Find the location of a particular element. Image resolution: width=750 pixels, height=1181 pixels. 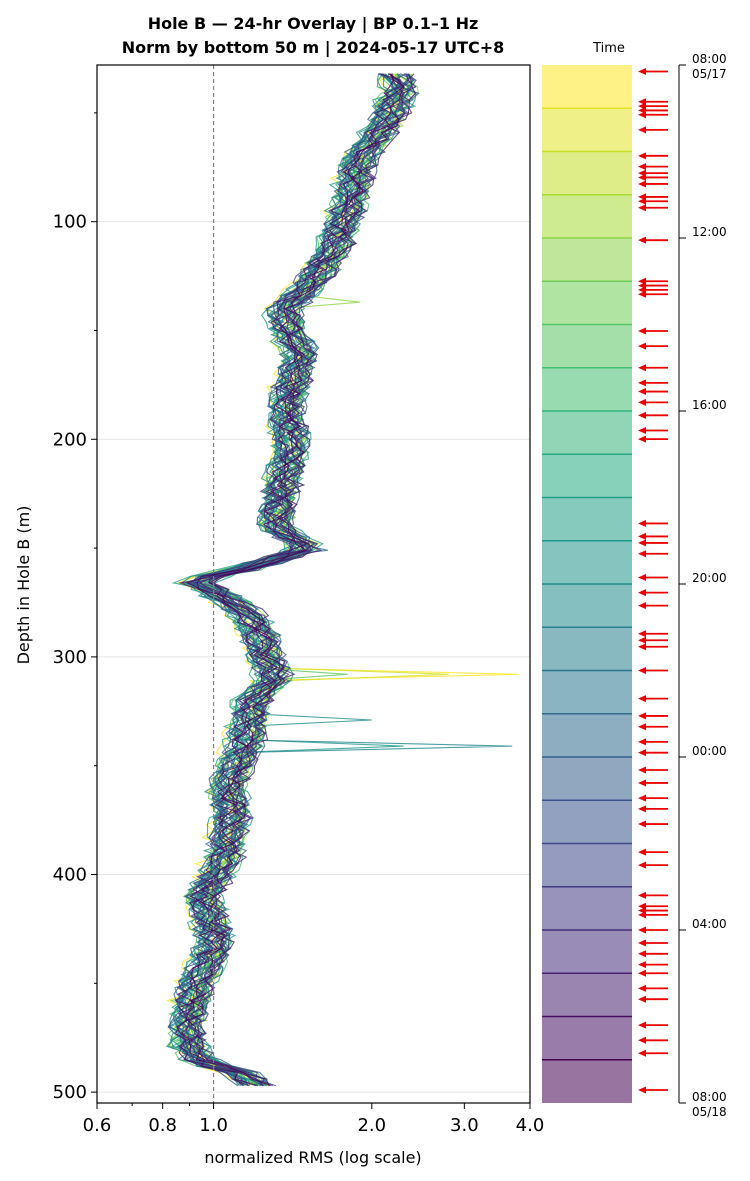

colorbar-tick-label: 12:00 is located at coordinates (709, 232).